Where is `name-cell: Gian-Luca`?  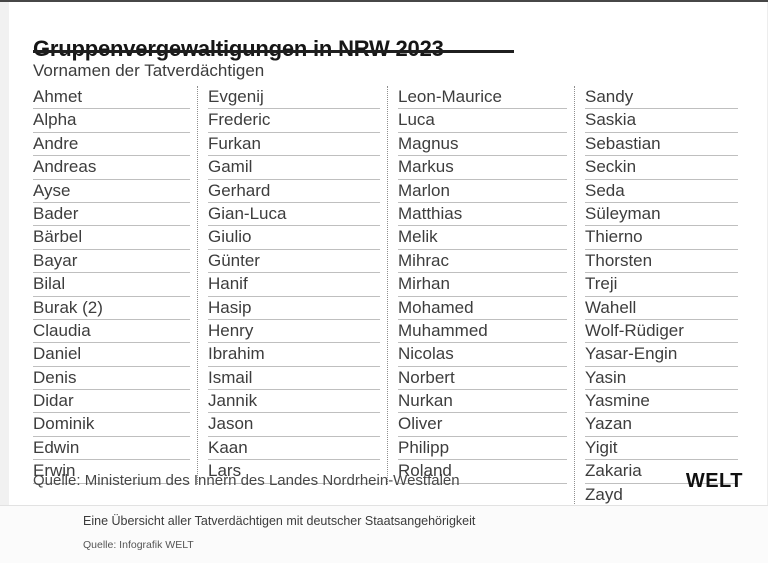
name-cell: Gian-Luca is located at coordinates (294, 215).